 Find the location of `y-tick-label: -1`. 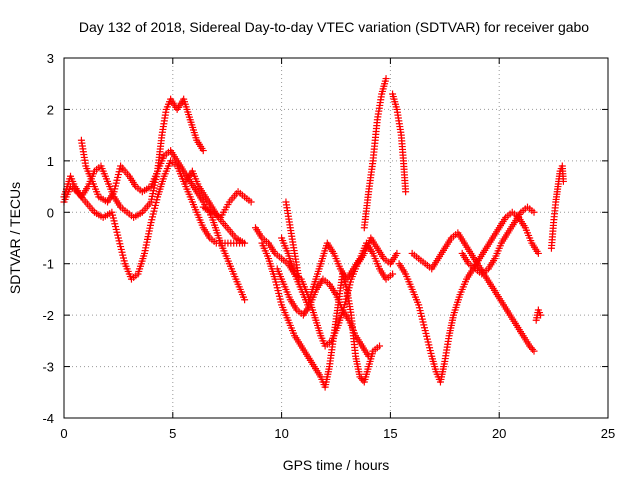

y-tick-label: -1 is located at coordinates (48, 264).